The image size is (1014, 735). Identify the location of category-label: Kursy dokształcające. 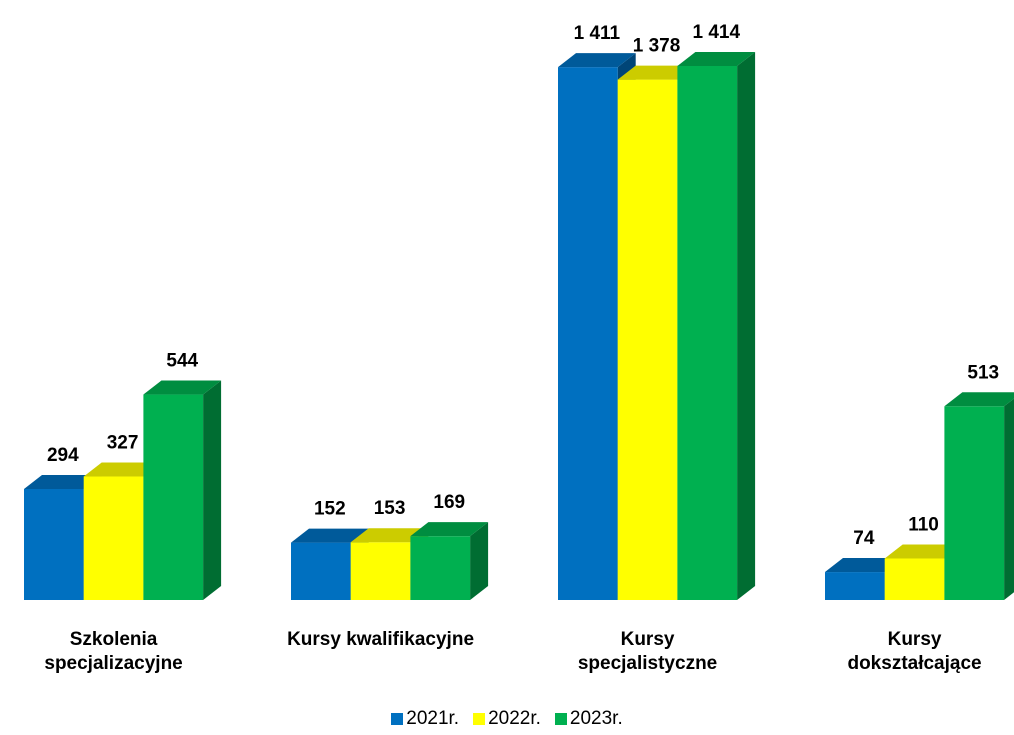
(914, 651).